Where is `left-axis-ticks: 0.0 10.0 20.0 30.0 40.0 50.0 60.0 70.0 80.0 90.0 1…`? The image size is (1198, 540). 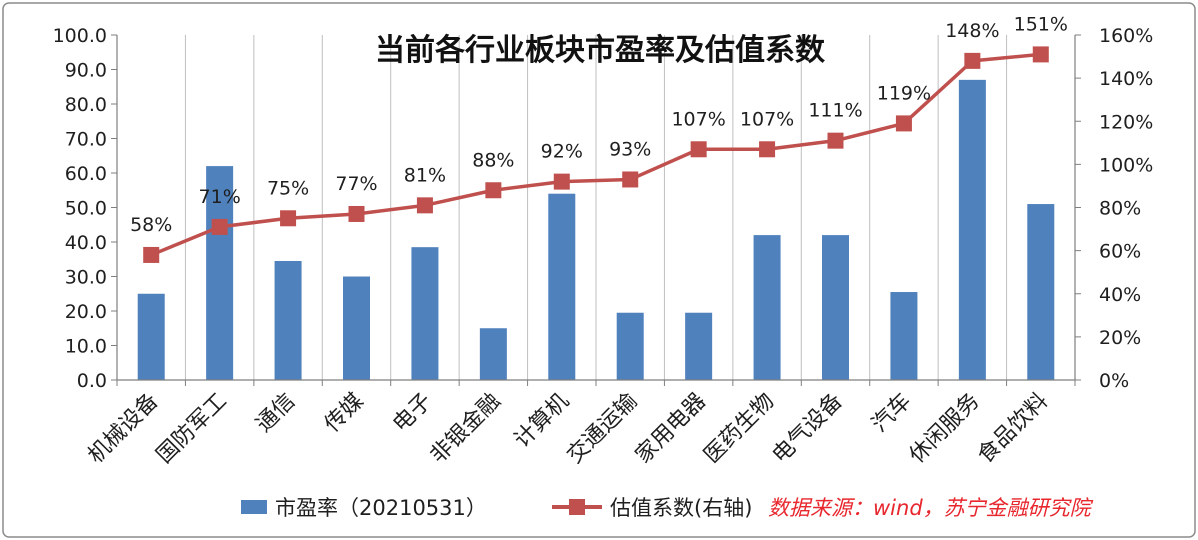
left-axis-ticks: 0.0 10.0 20.0 30.0 40.0 50.0 60.0 70.0 80.0 90.0 1… is located at coordinates (85, 208).